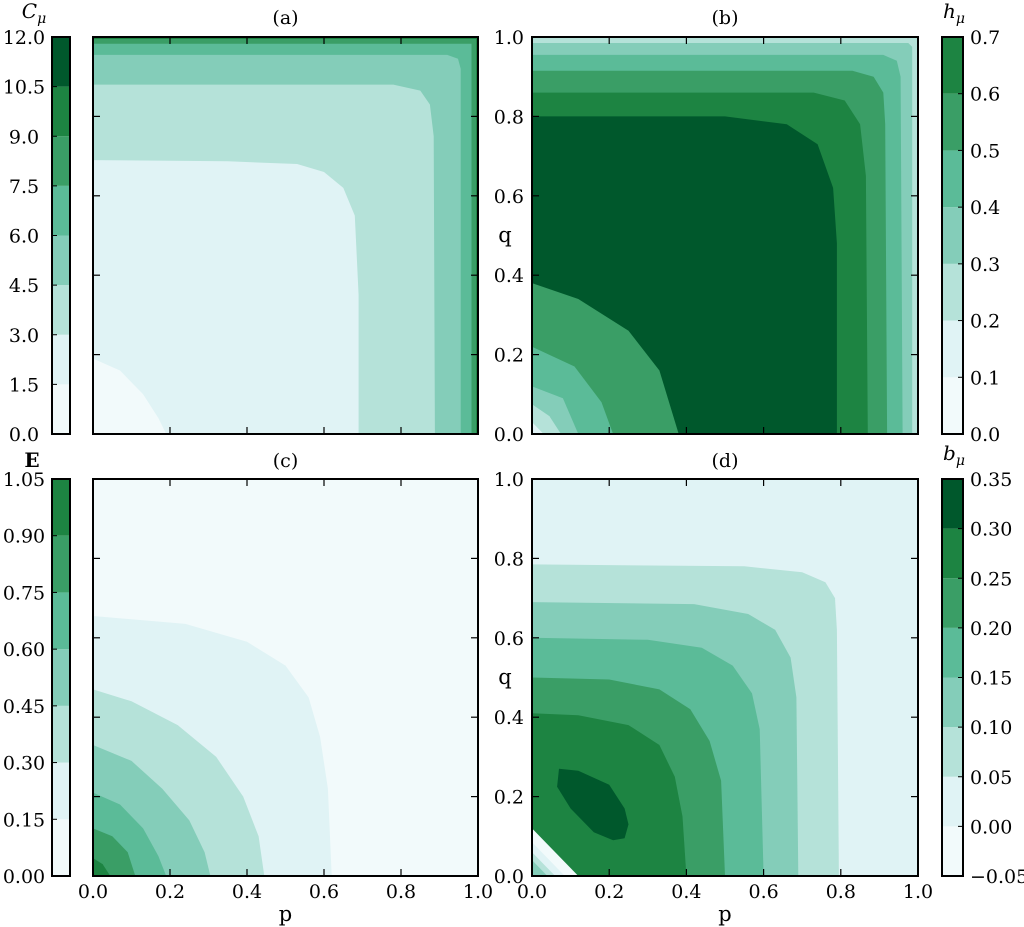 This screenshot has height=927, width=1024. Describe the element at coordinates (509, 877) in the screenshot. I see `panel-d-yticklabel: 0.0` at that location.